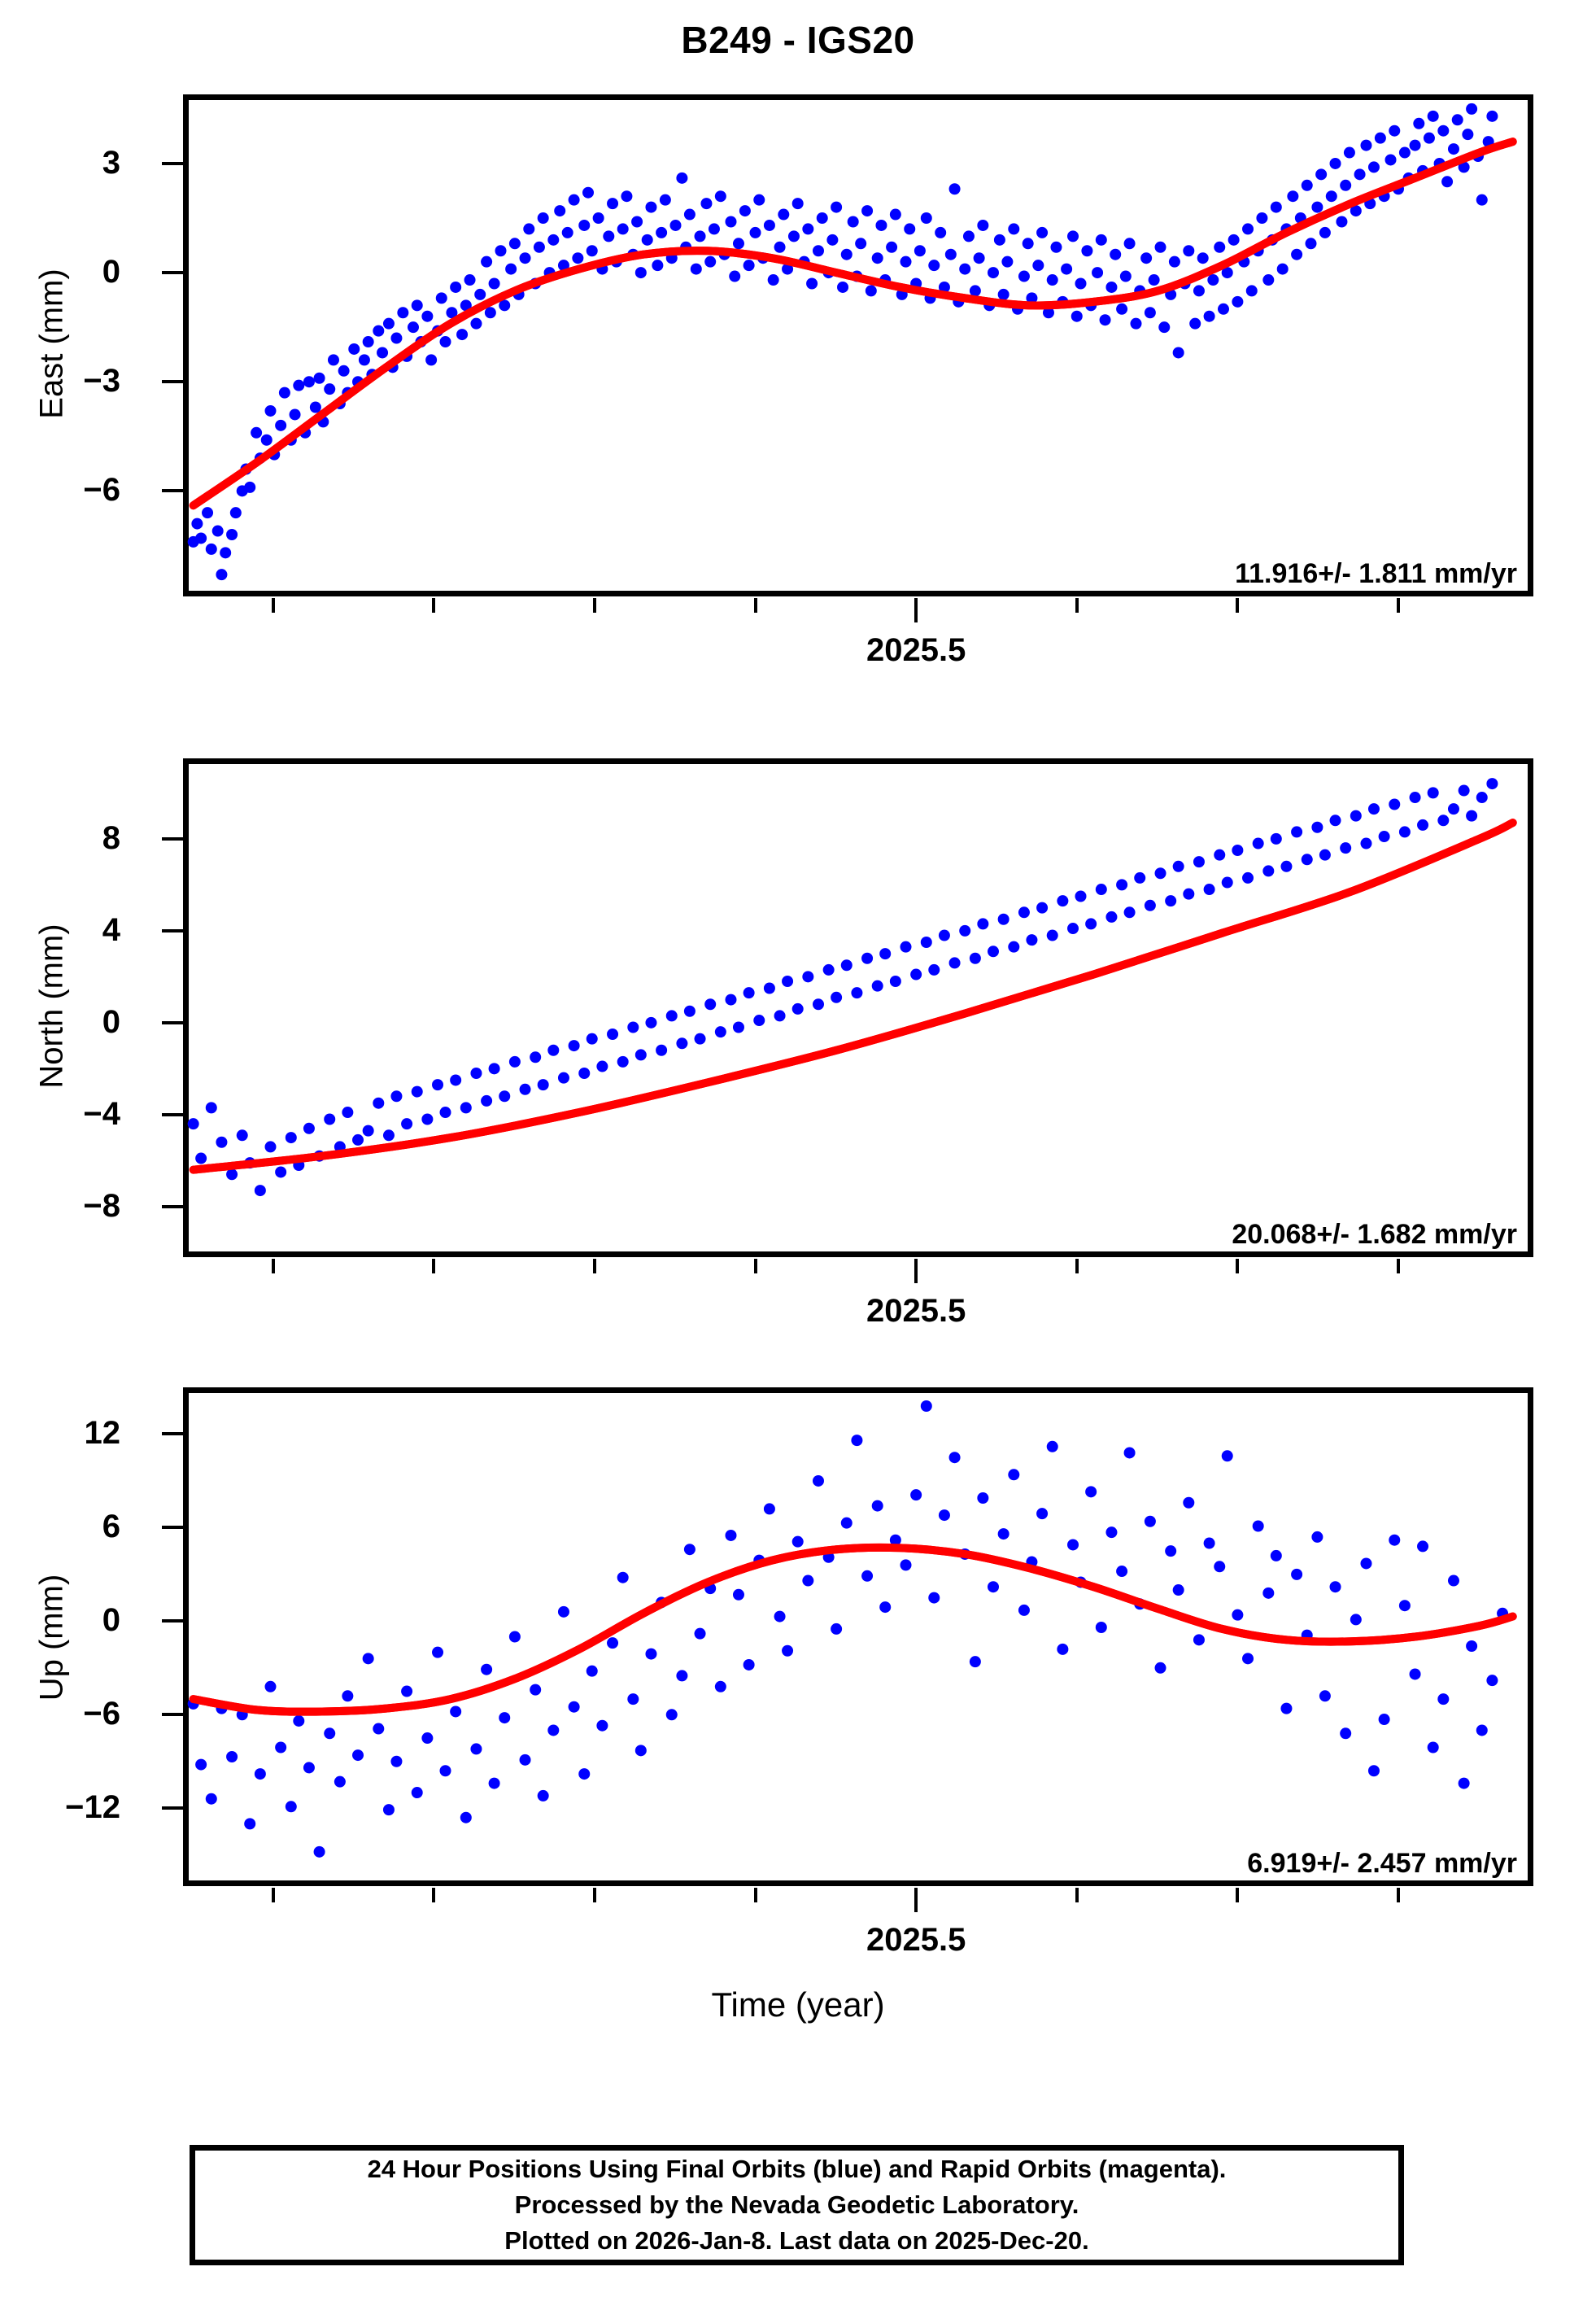  What do you see at coordinates (172, 1114) in the screenshot?
I see `ytick-mark` at bounding box center [172, 1114].